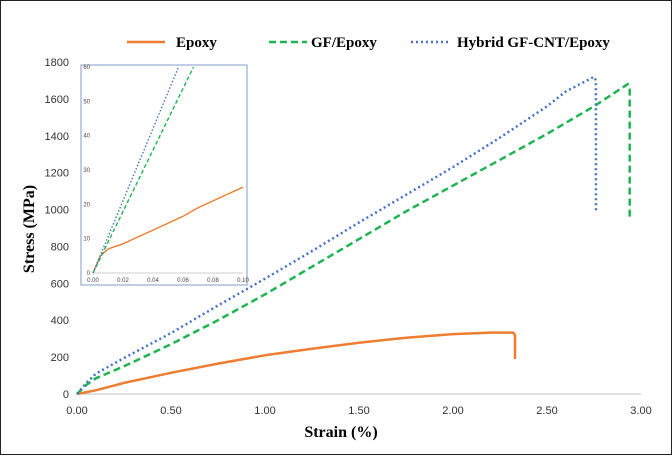  Describe the element at coordinates (86, 171) in the screenshot. I see `inset-y-tick-label: 30` at that location.